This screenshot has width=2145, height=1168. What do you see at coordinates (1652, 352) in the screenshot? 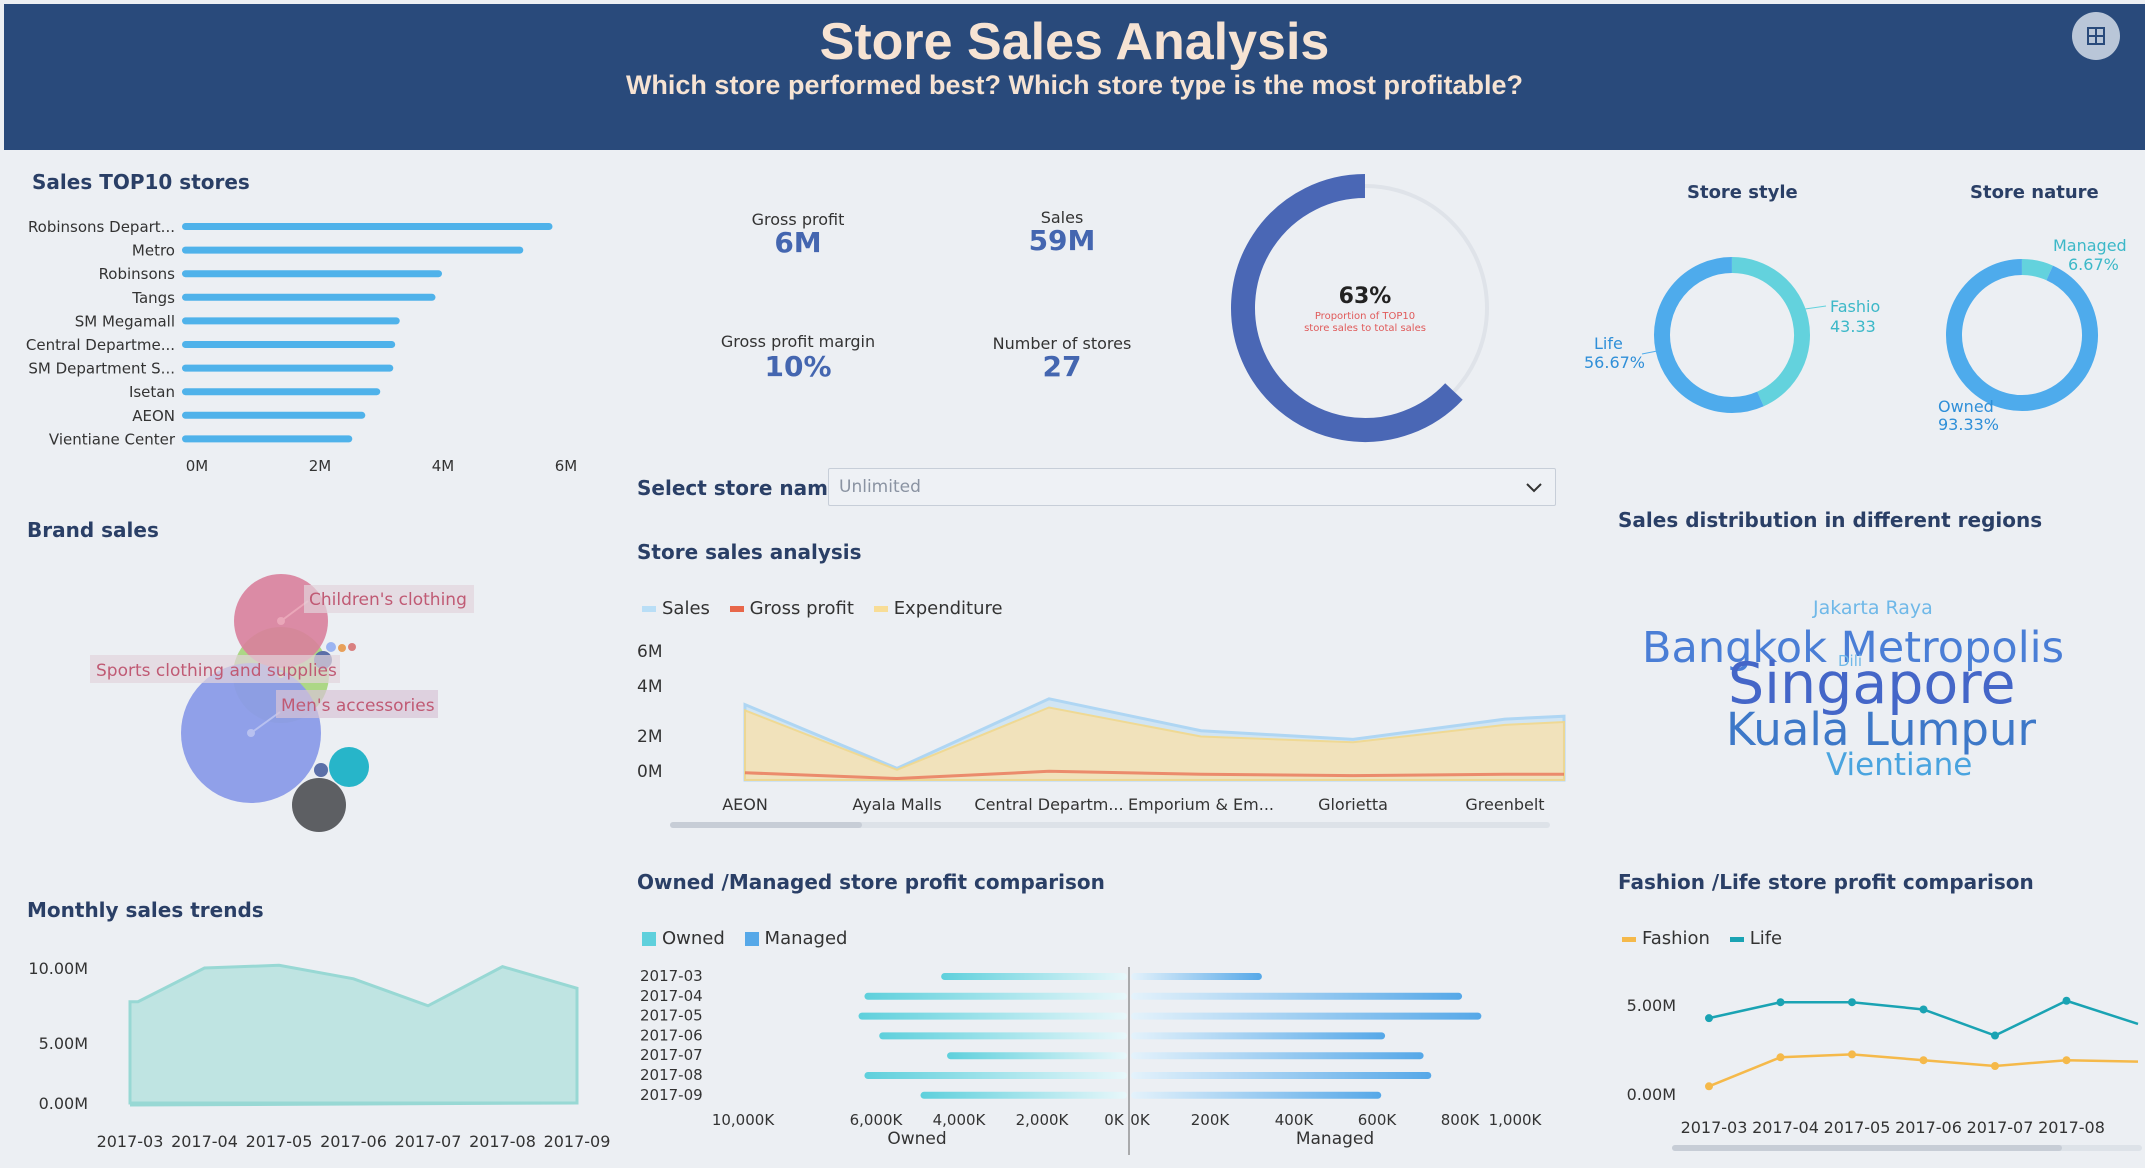
I see `leader-line` at bounding box center [1652, 352].